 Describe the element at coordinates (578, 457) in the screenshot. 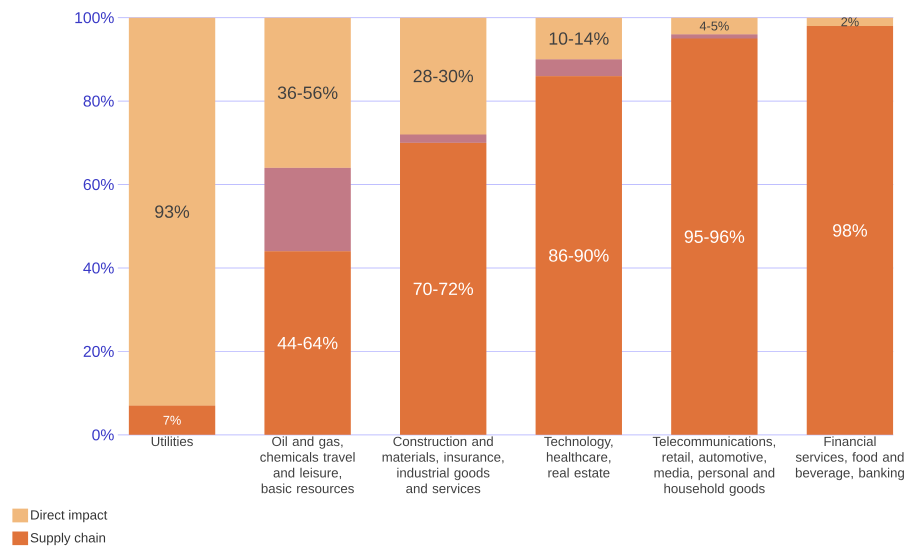

I see `x-tick-label: Technology, healthcare, real estate` at that location.